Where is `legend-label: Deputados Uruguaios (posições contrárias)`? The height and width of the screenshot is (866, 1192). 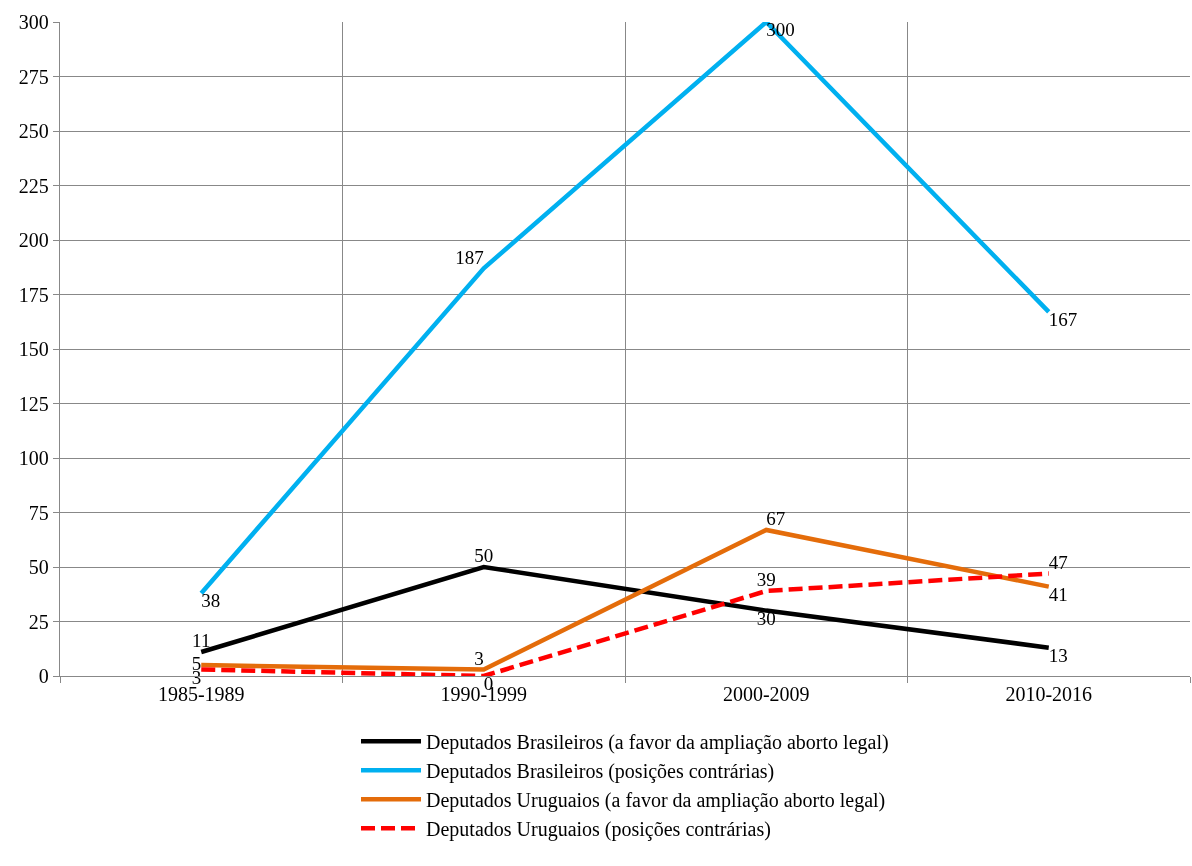
legend-label: Deputados Uruguaios (posições contrárias) is located at coordinates (598, 830).